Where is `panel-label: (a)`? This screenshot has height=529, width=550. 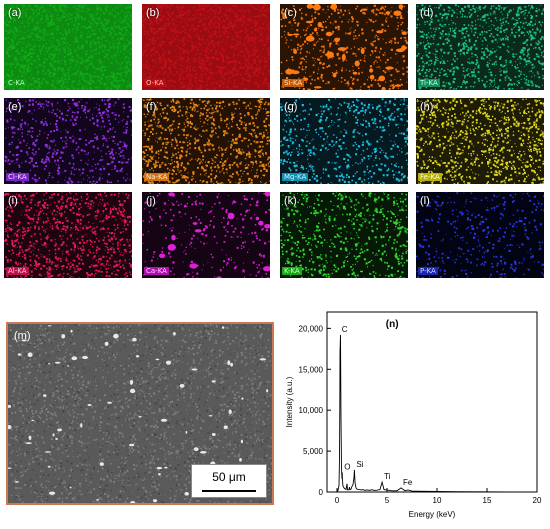 panel-label: (a) is located at coordinates (15, 13).